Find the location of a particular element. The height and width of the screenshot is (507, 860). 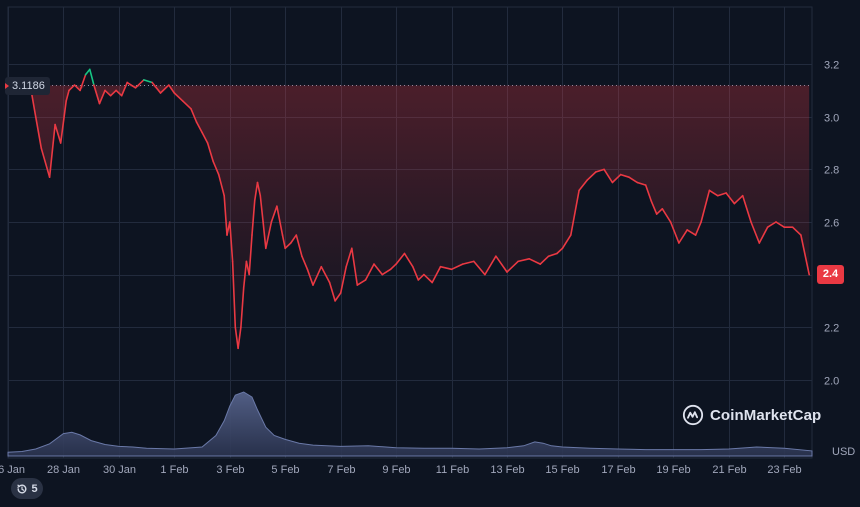

y-tick-label: 2.8 is located at coordinates (831, 171).